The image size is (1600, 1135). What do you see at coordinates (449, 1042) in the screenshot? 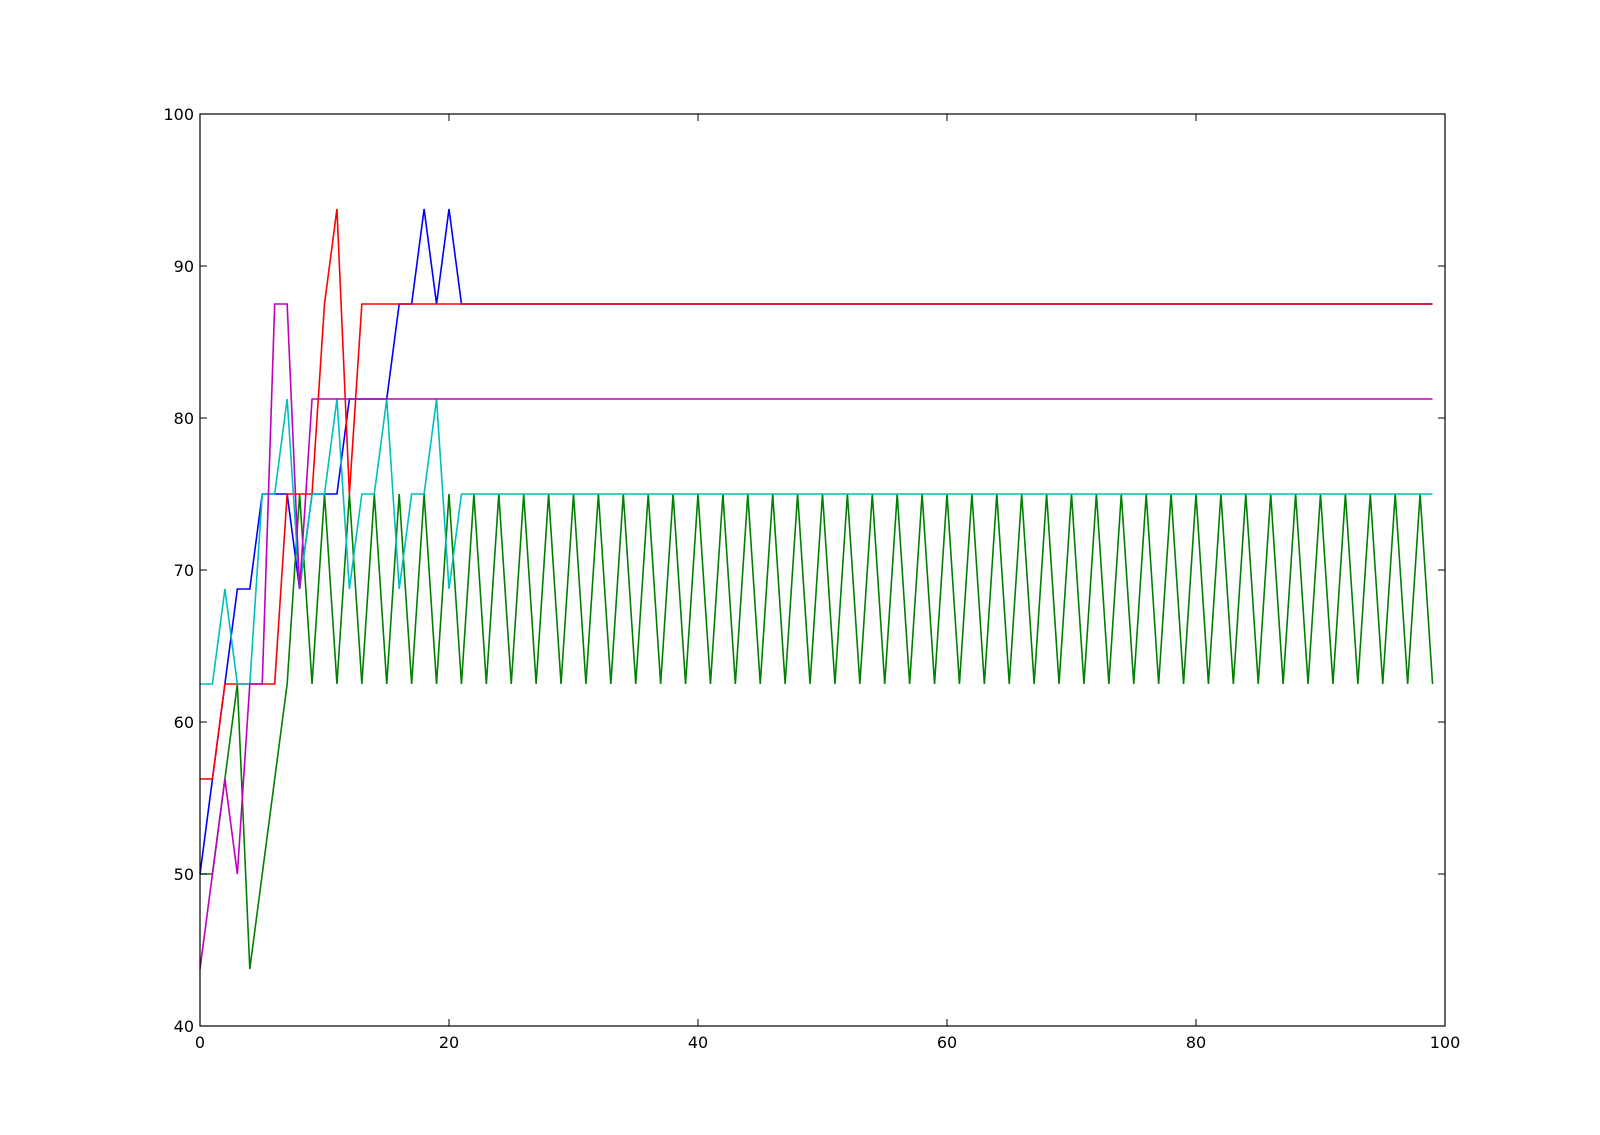
I see `x-tick-label-20: 20` at bounding box center [449, 1042].